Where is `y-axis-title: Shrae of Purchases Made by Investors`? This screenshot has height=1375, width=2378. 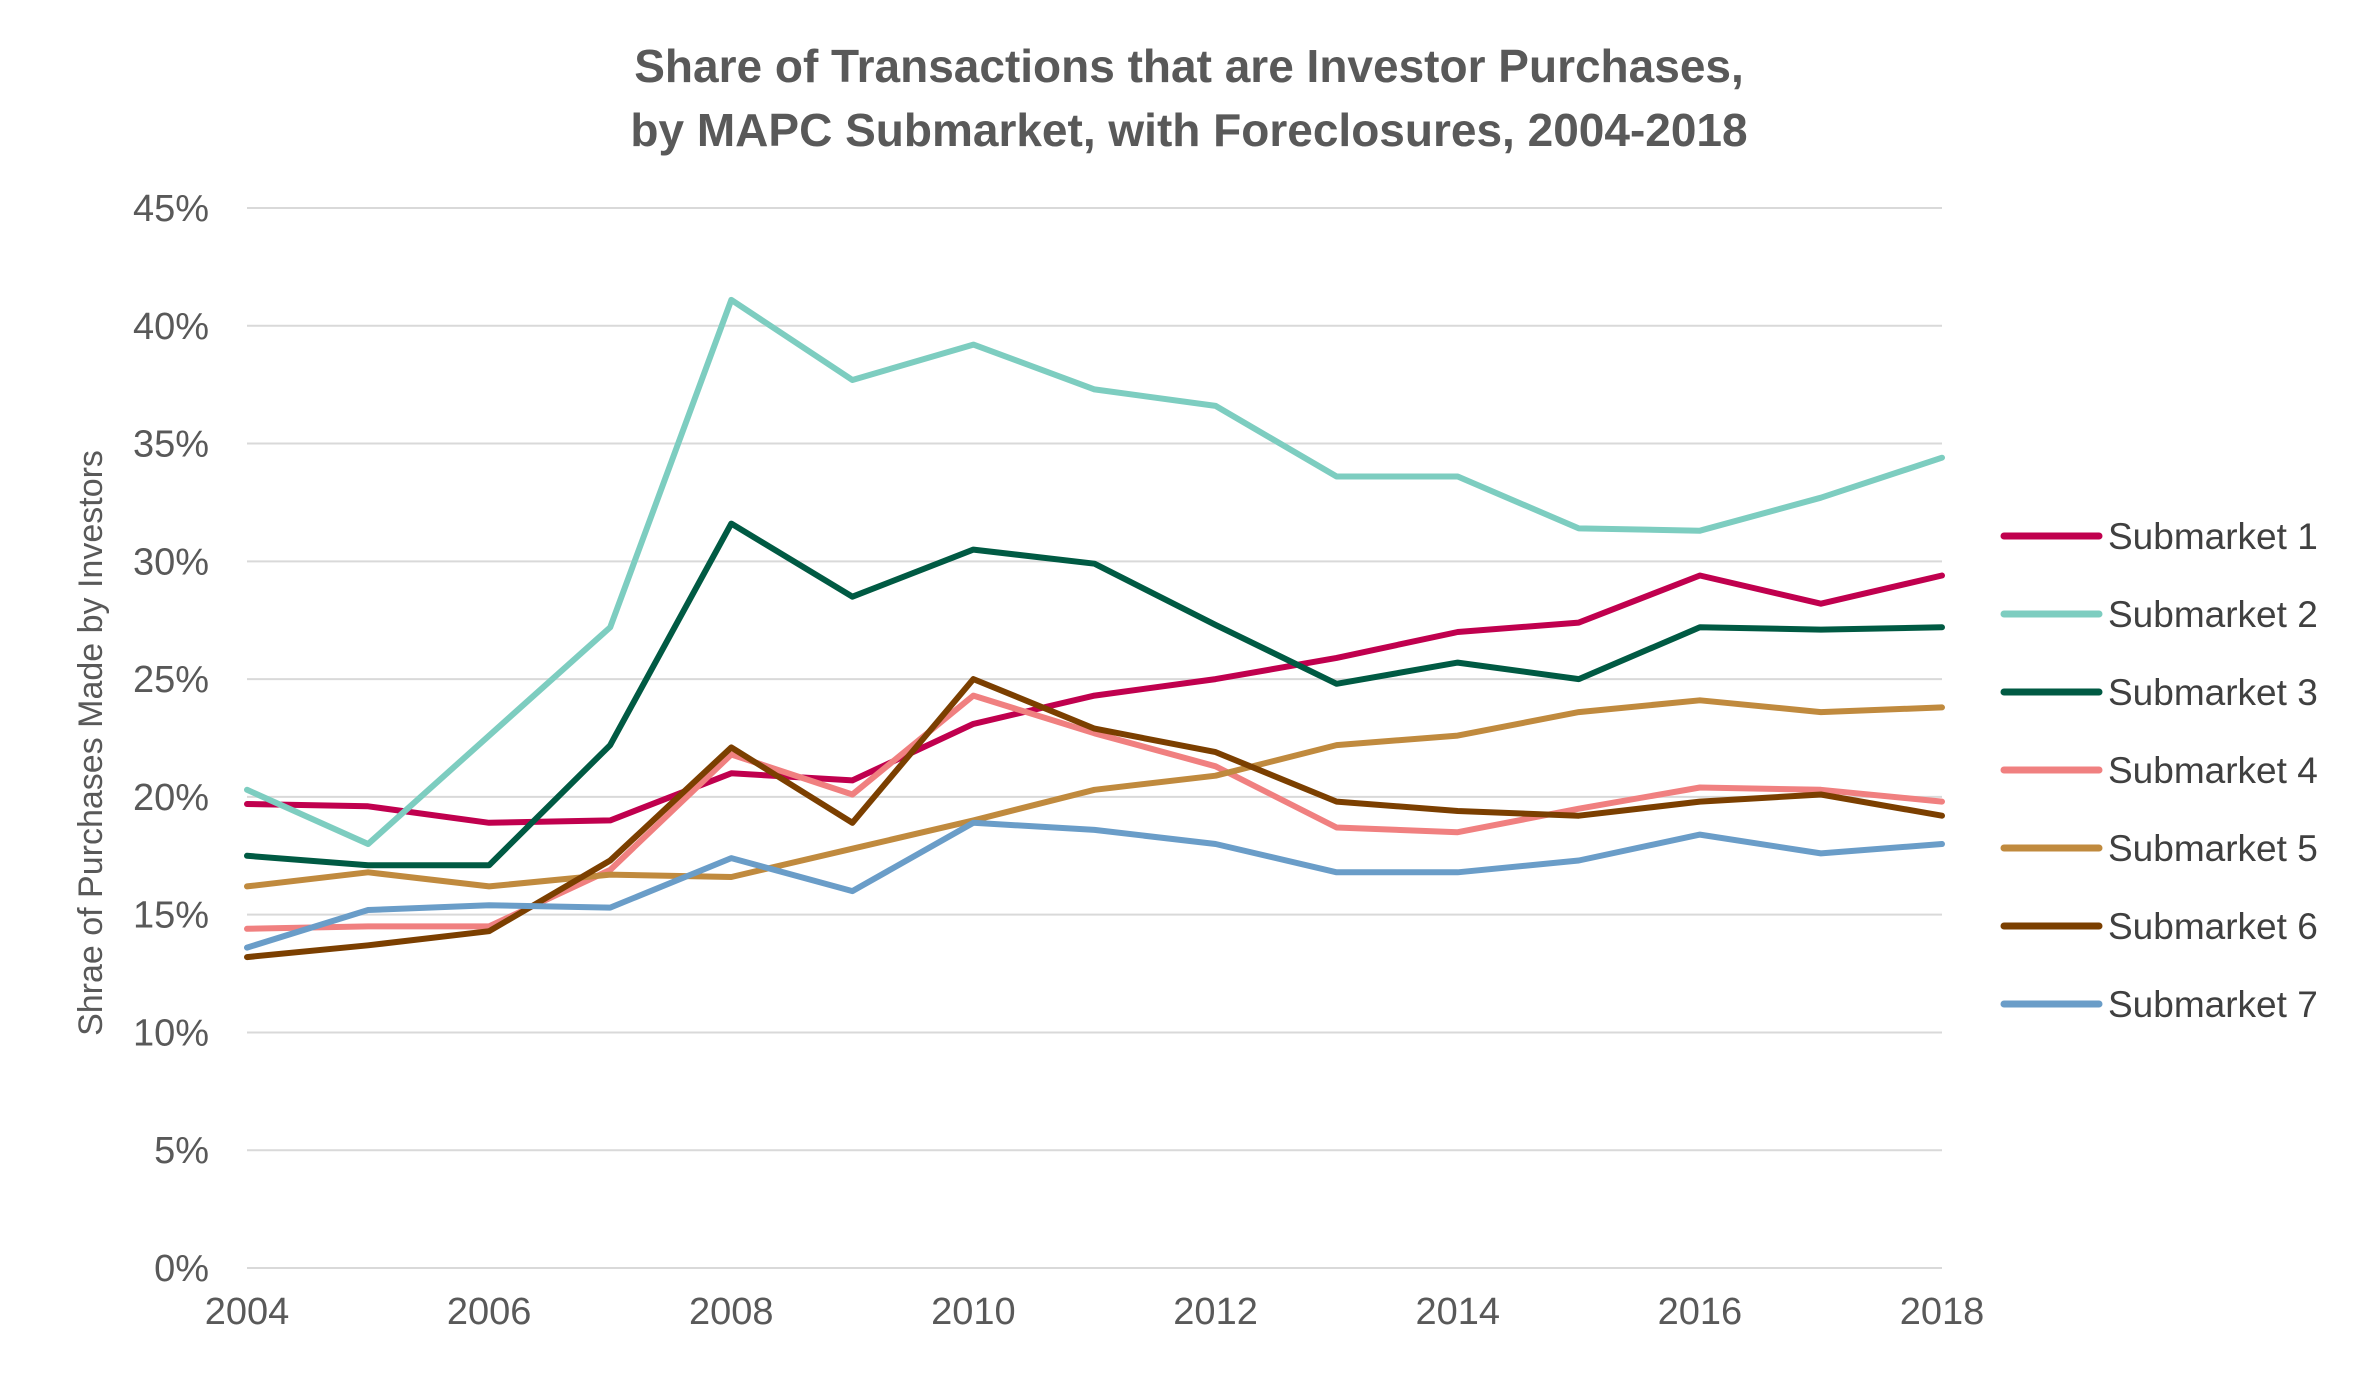
y-axis-title: Shrae of Purchases Made by Investors is located at coordinates (91, 743).